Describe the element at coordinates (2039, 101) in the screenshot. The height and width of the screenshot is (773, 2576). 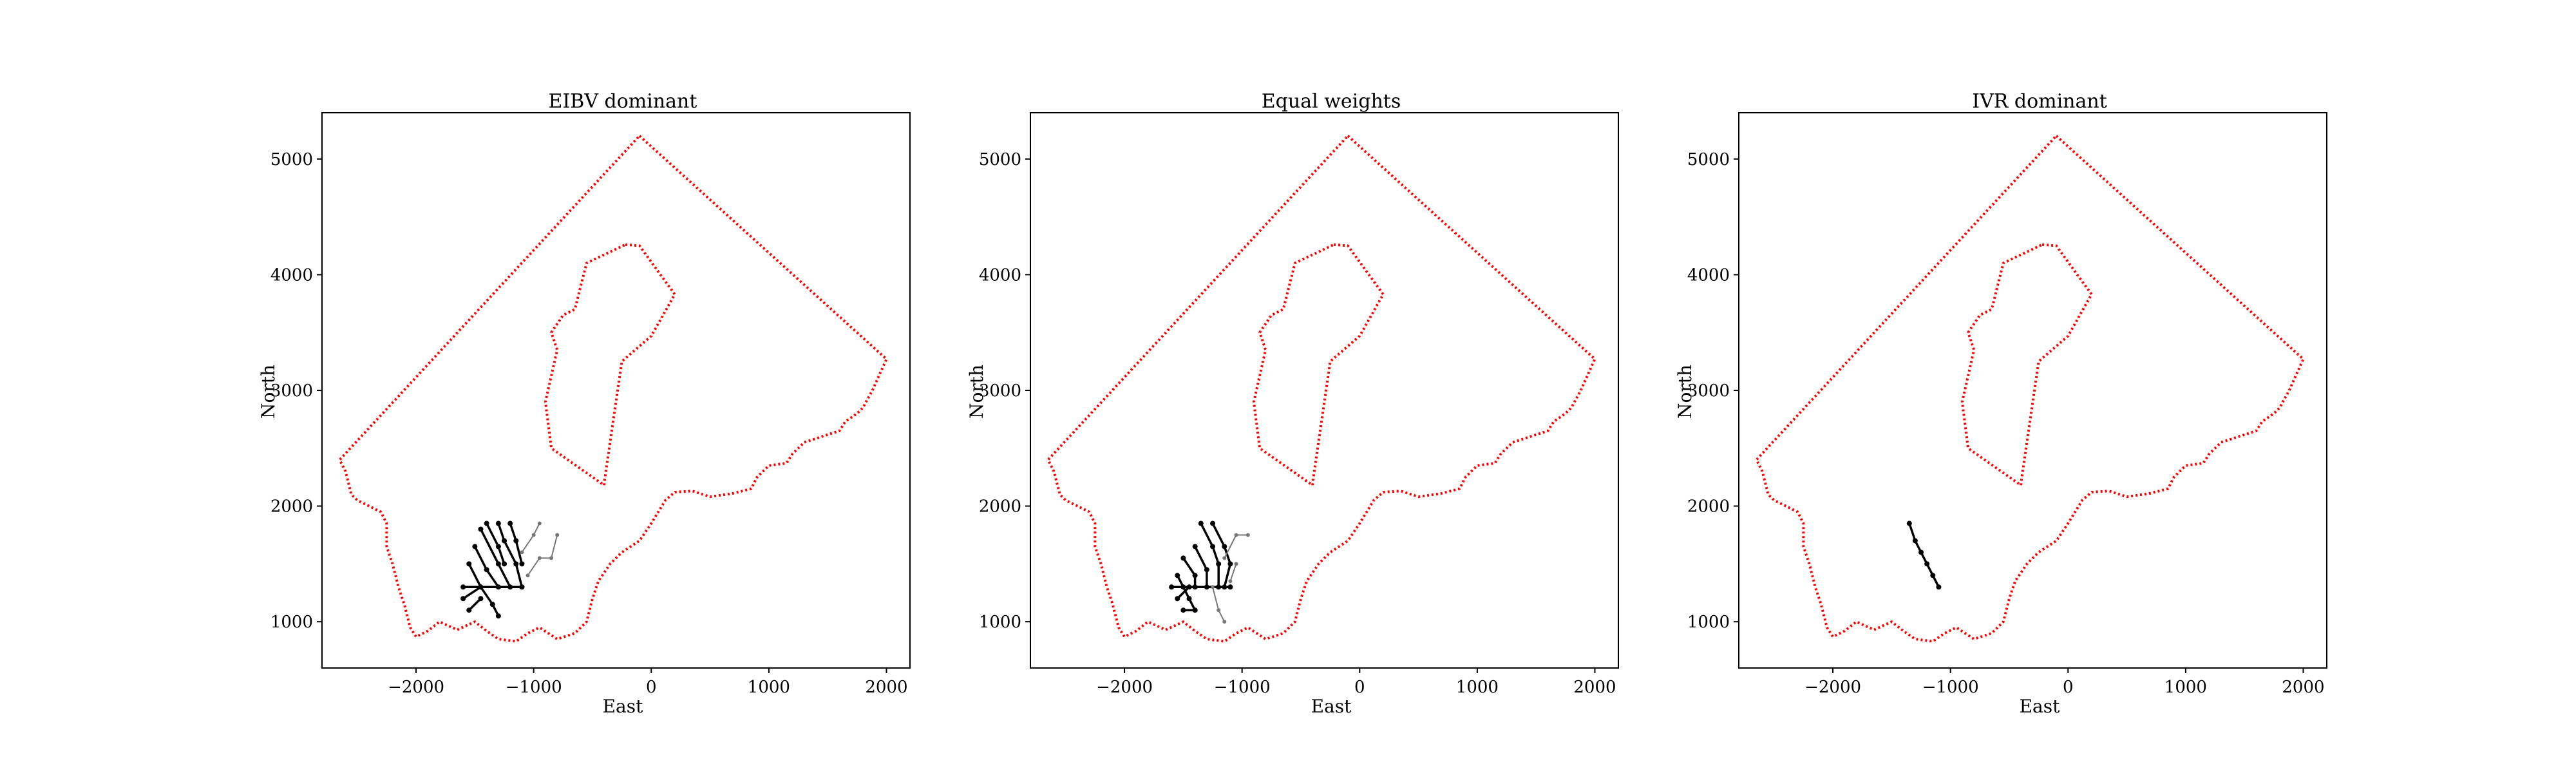
I see `panel-title: IVR dominant` at that location.